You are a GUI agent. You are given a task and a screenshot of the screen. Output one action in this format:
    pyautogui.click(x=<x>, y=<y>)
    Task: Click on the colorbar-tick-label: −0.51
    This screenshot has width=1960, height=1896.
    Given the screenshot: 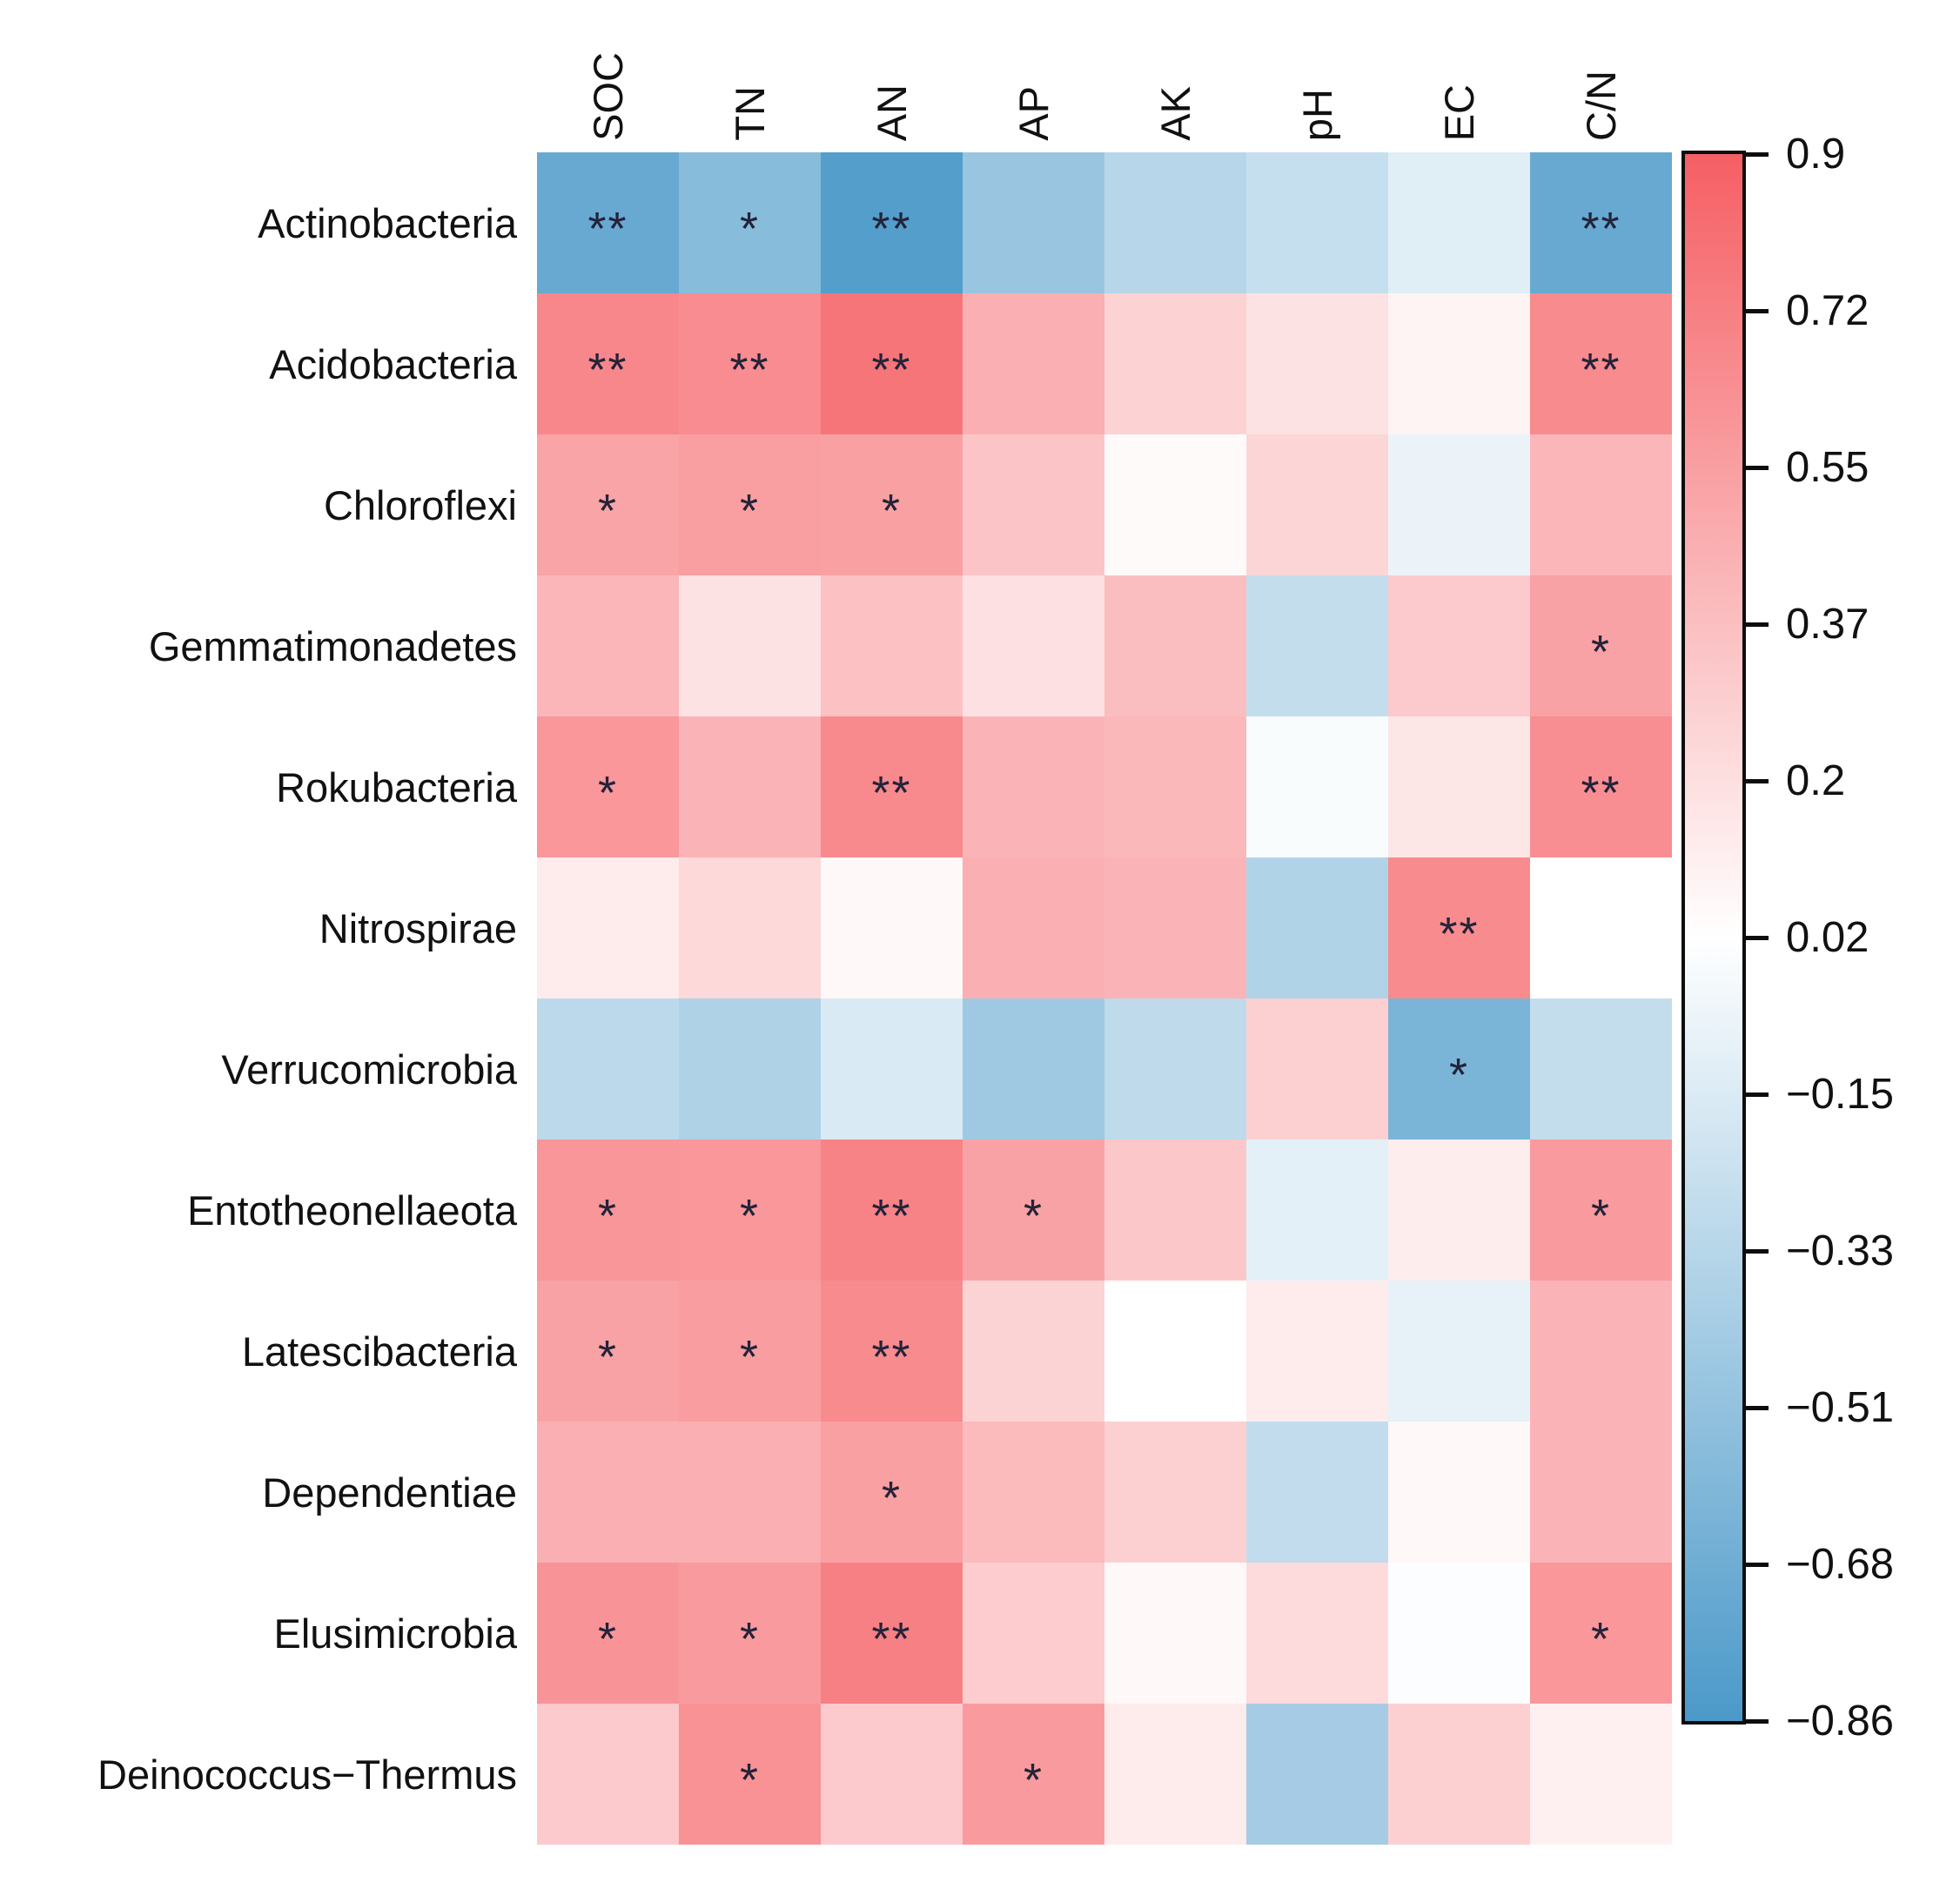 What is the action you would take?
    pyautogui.click(x=1840, y=1407)
    